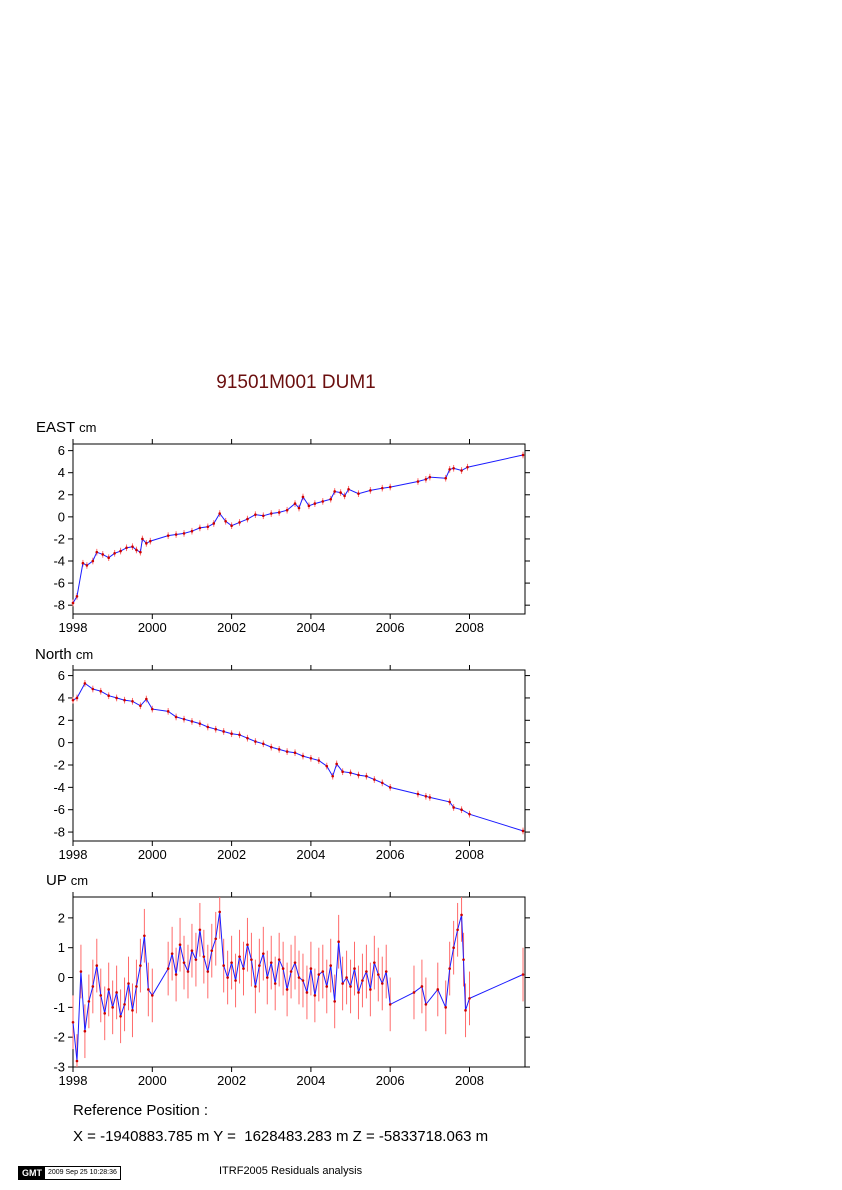  Describe the element at coordinates (69, 1173) in the screenshot. I see `gmt-stamp-box: GMT 2009 Sep 25 10:28:36` at that location.